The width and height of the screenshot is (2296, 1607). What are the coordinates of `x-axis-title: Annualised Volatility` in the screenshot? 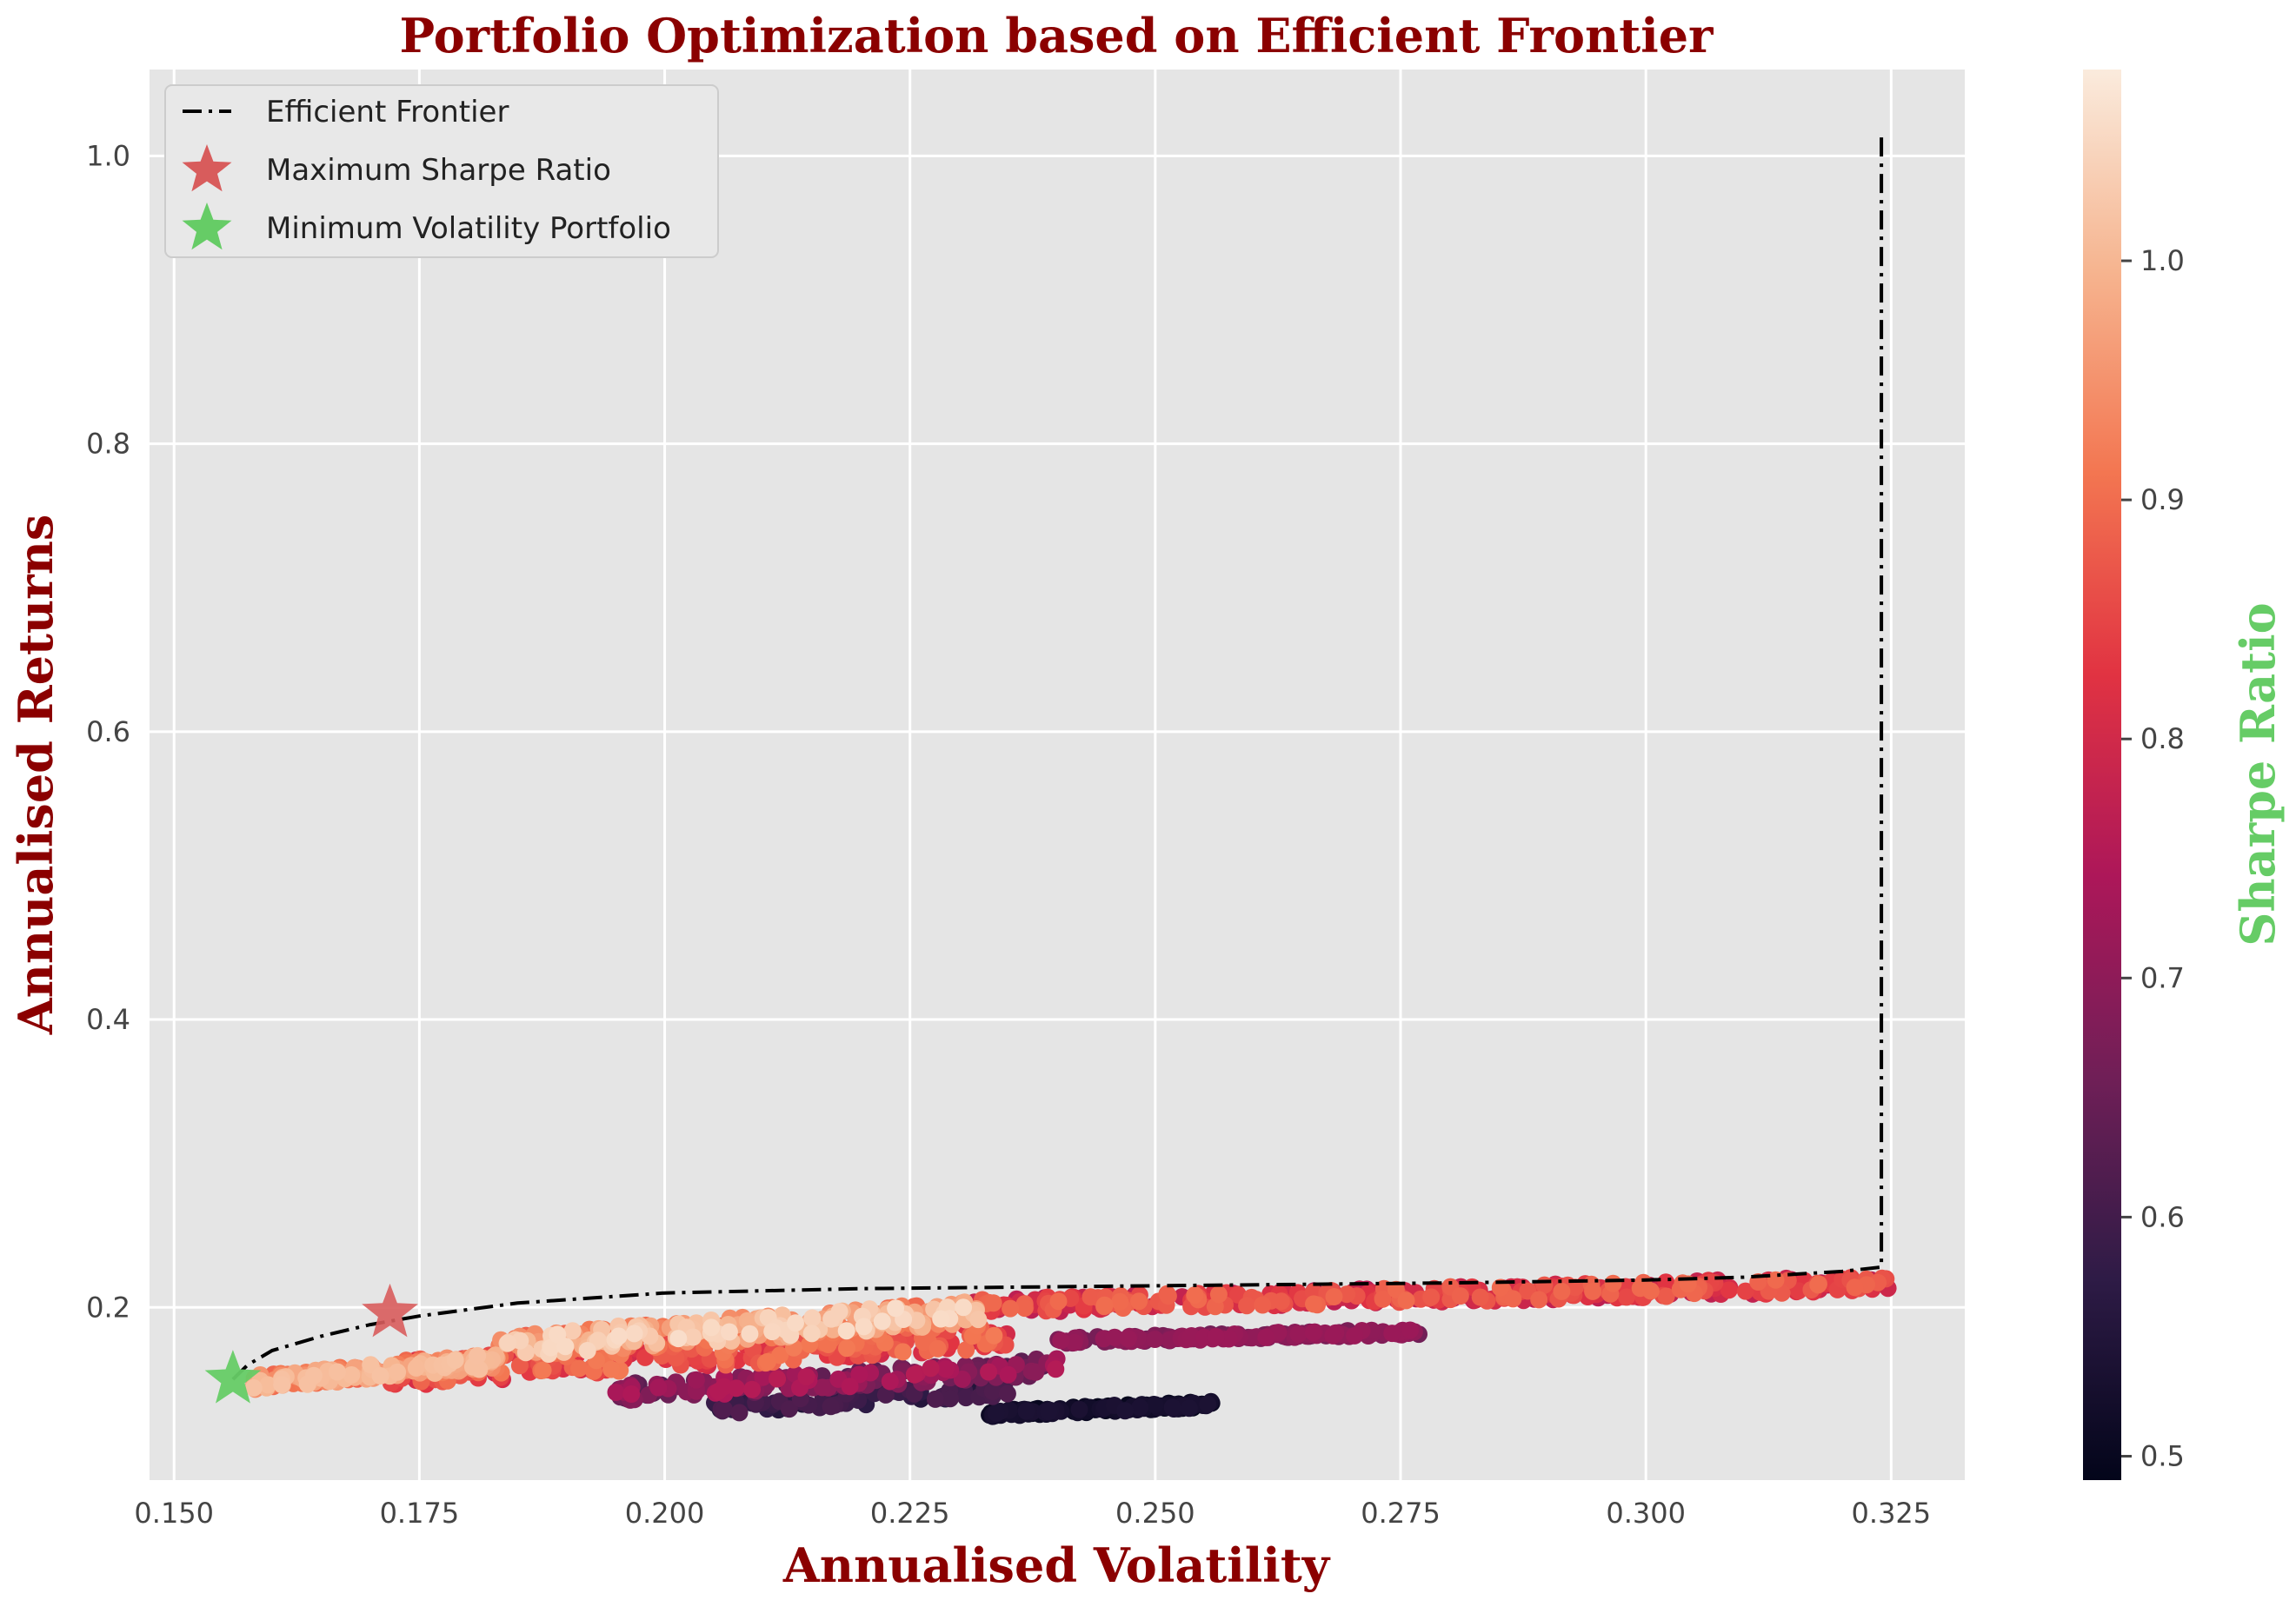 It's located at (1056, 1565).